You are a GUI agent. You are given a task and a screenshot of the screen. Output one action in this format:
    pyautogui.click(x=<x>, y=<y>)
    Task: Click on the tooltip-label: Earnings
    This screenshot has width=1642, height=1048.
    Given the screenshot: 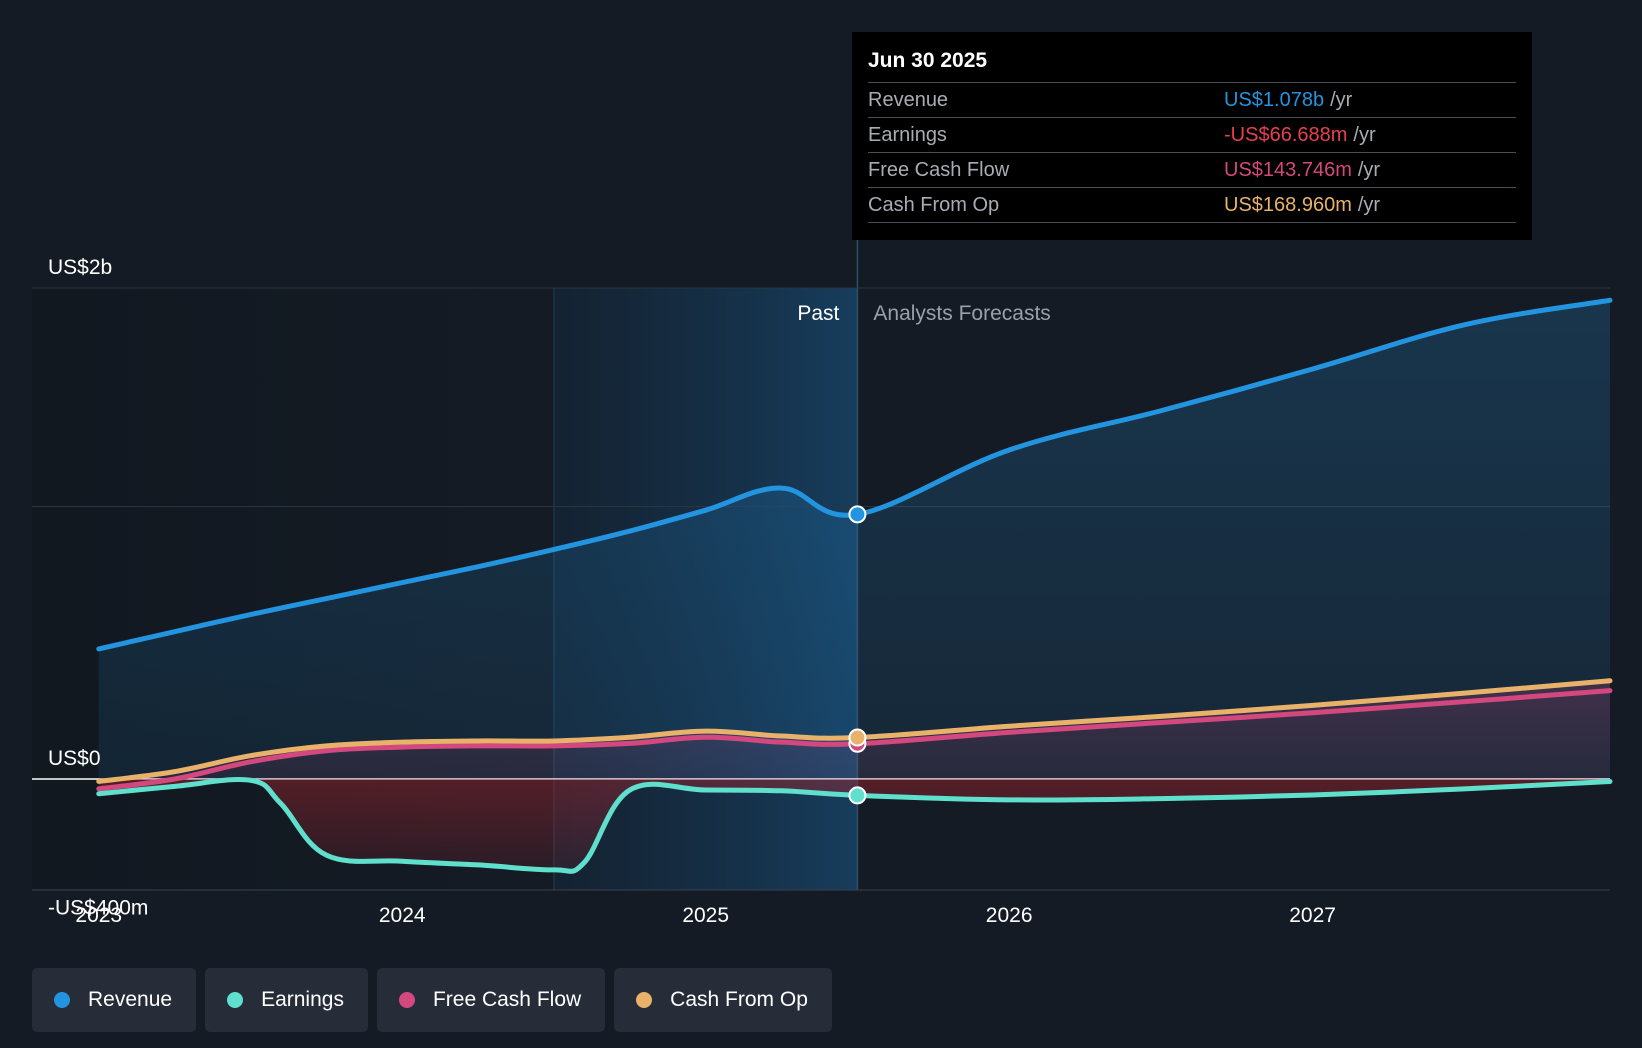 What is the action you would take?
    pyautogui.click(x=907, y=135)
    